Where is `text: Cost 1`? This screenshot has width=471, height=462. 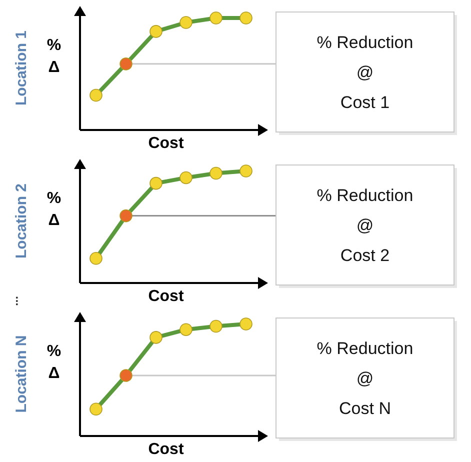
text: Cost 1 is located at coordinates (365, 102).